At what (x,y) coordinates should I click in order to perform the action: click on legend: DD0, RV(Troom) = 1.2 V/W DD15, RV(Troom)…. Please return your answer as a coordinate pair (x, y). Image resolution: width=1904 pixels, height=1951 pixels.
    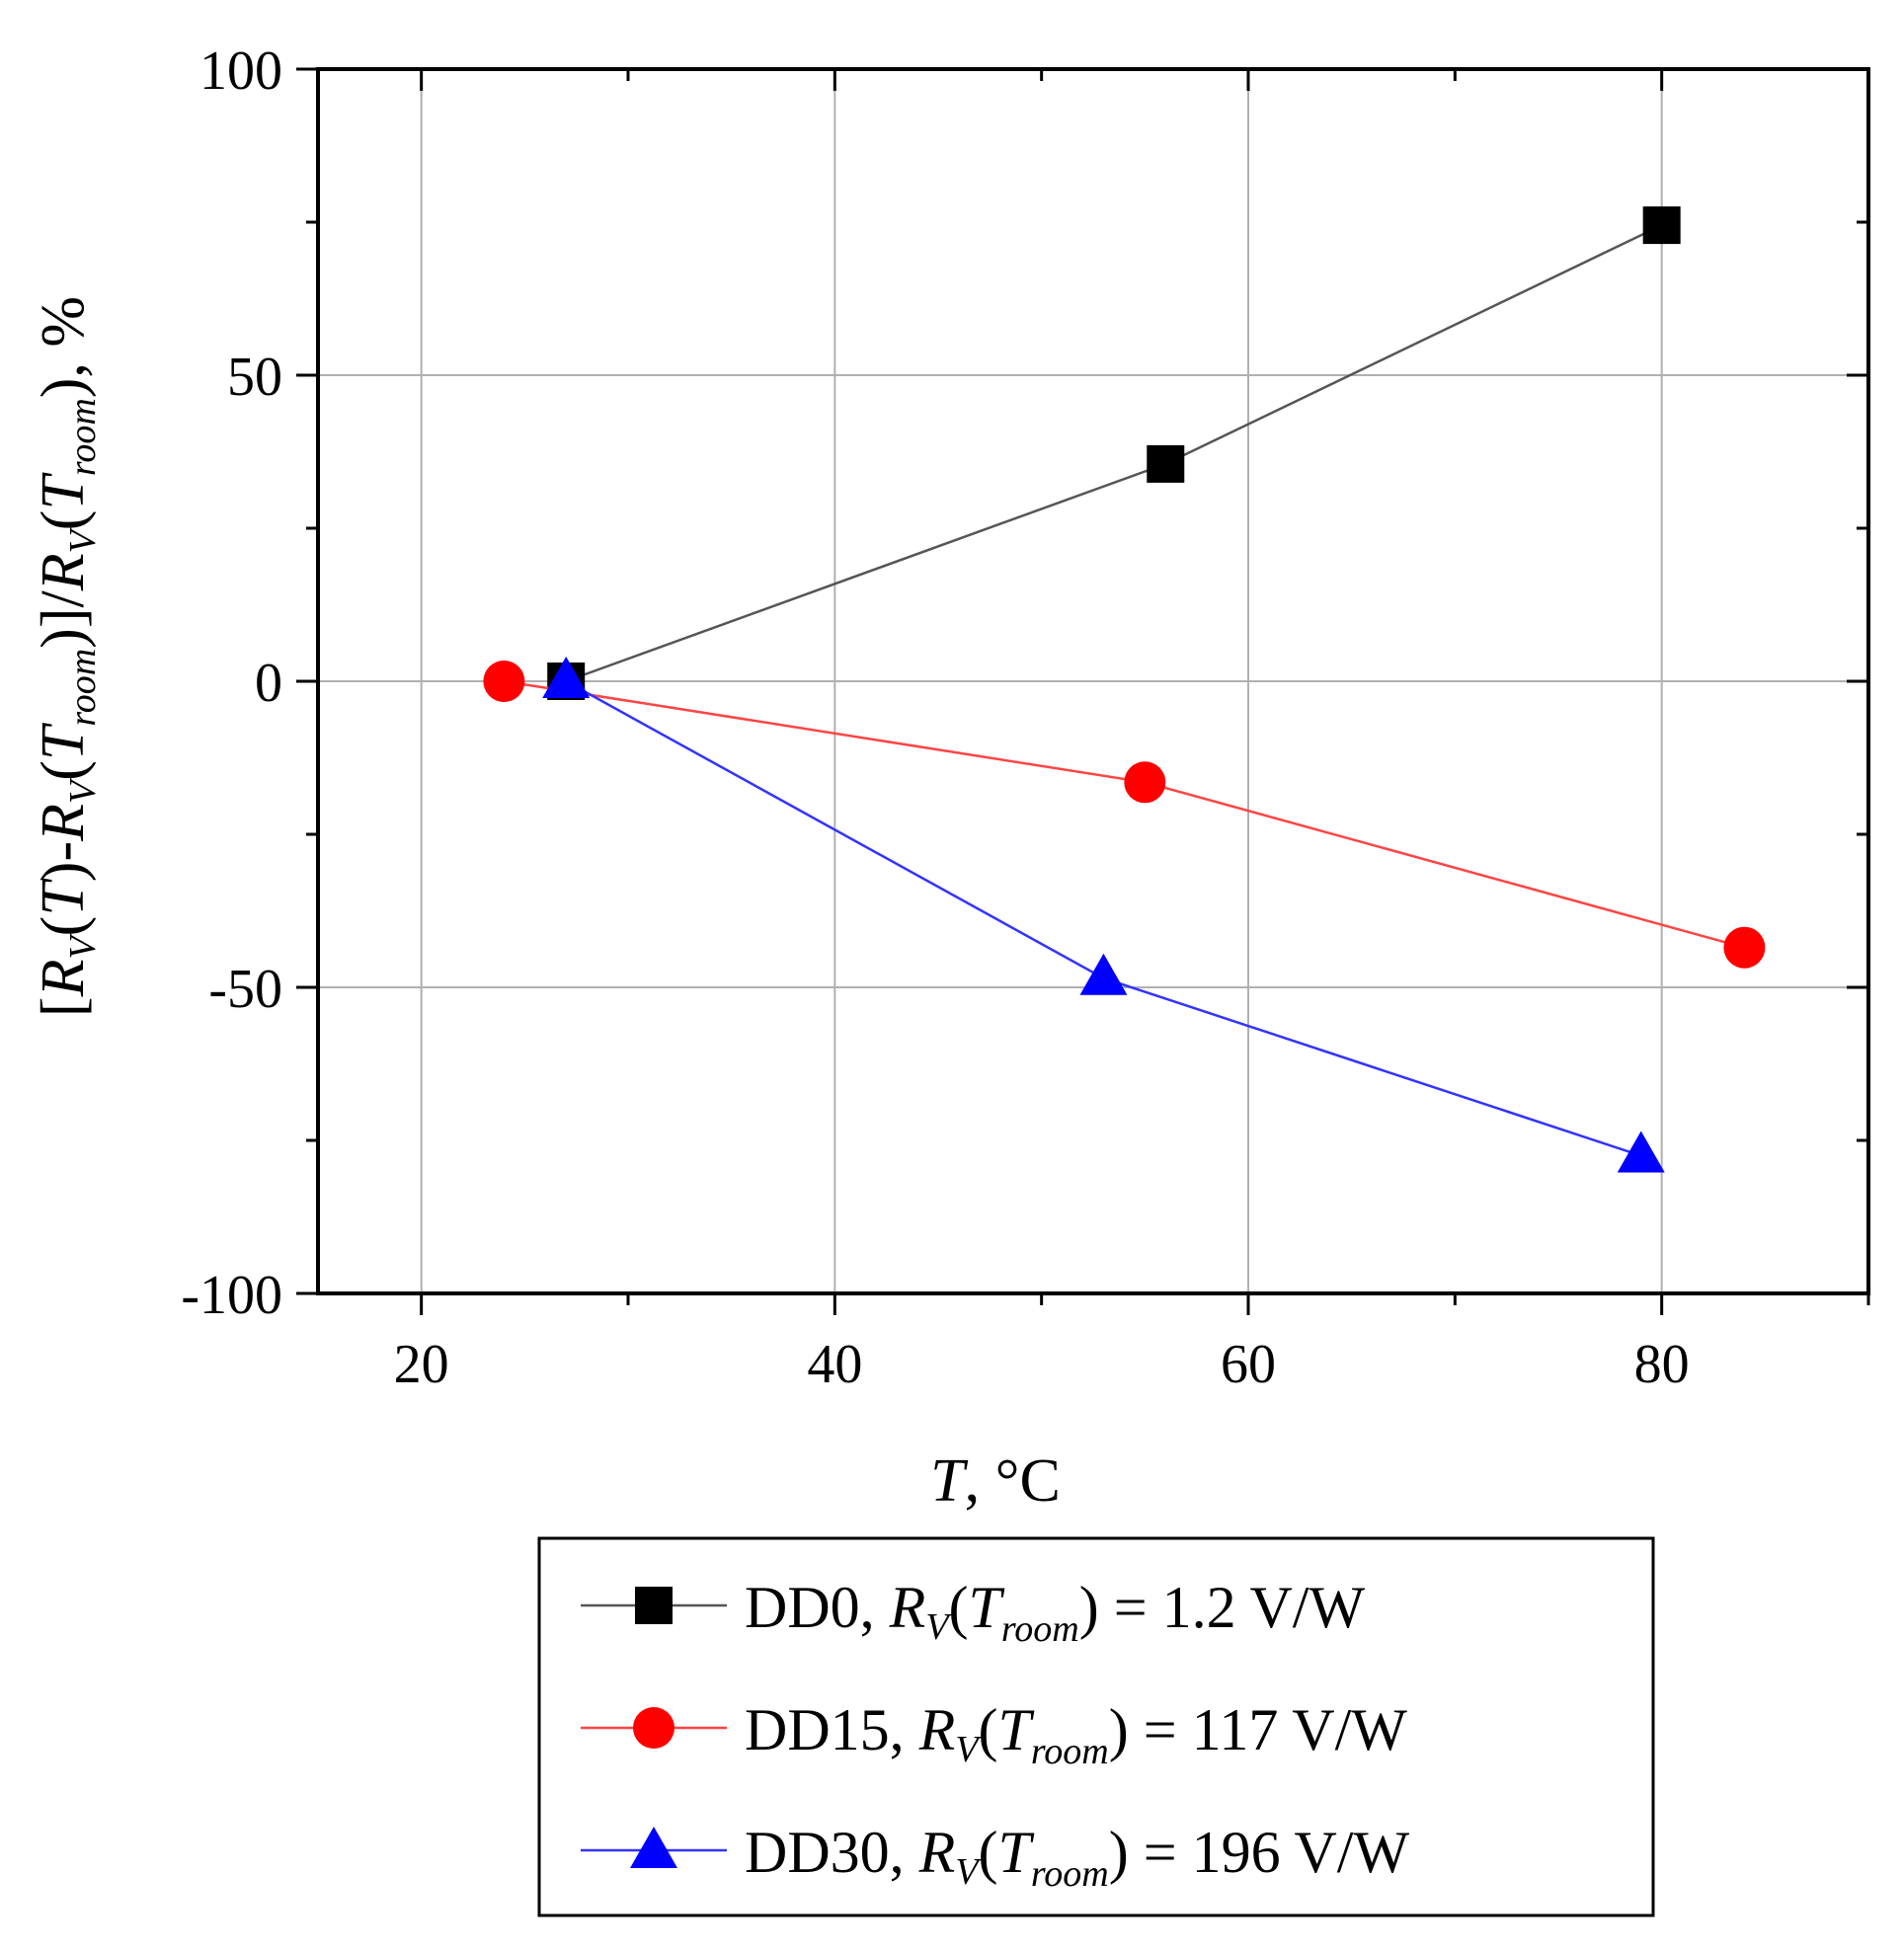
    Looking at the image, I should click on (1096, 1726).